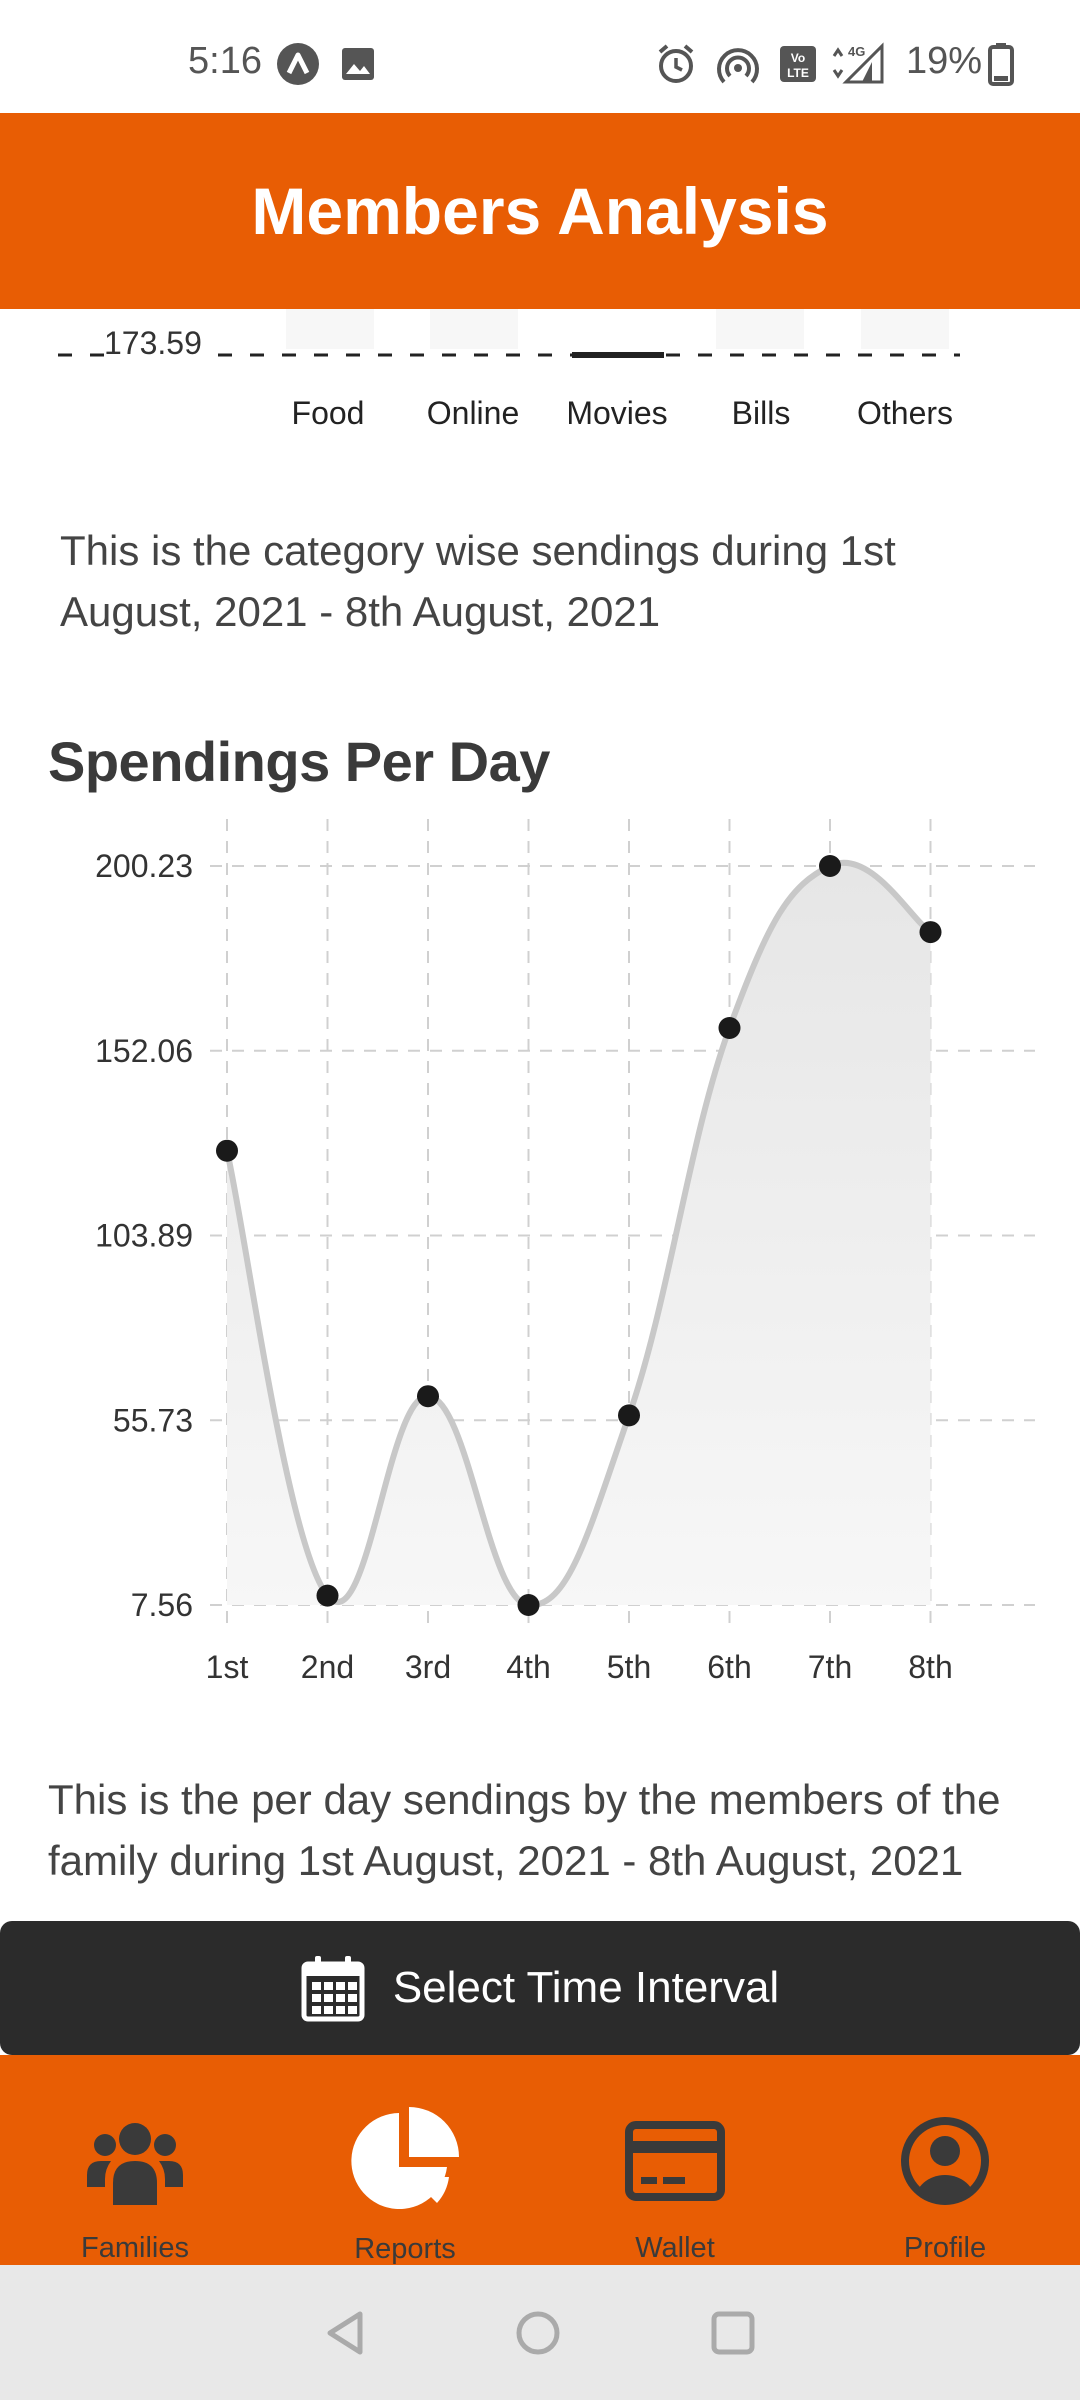 This screenshot has height=2400, width=1080. I want to click on svg-text: Vo, so click(798, 58).